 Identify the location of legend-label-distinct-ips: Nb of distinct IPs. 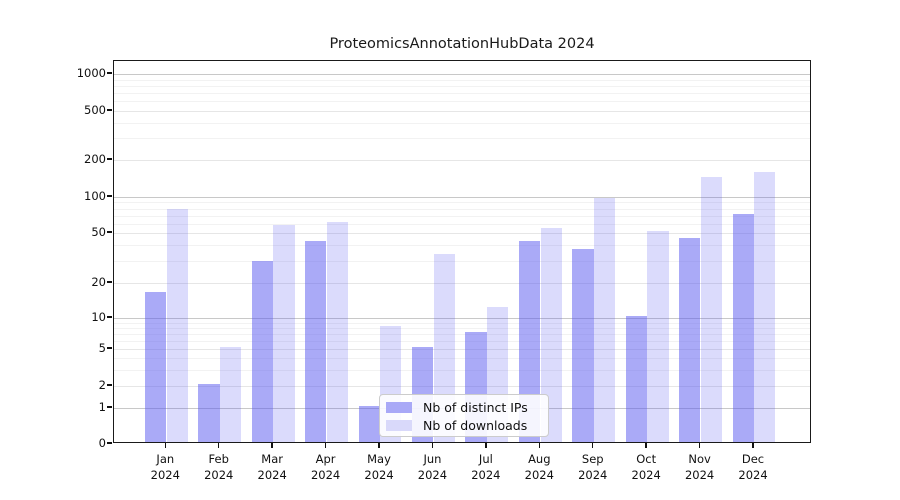
(475, 408).